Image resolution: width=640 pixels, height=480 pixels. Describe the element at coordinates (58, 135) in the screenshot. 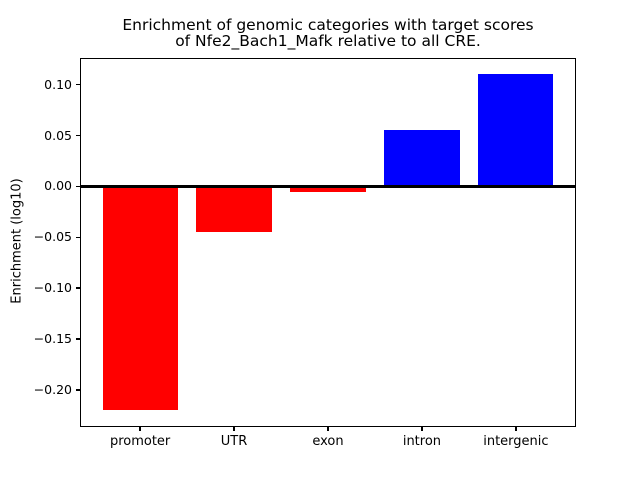

I see `y-tick-label: 0.05` at that location.